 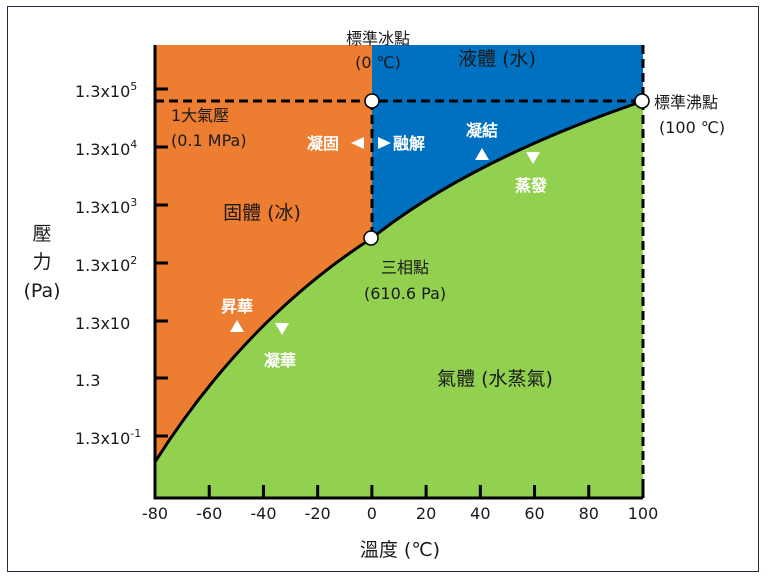 I want to click on atm-value: (0.1 MPa), so click(x=209, y=140).